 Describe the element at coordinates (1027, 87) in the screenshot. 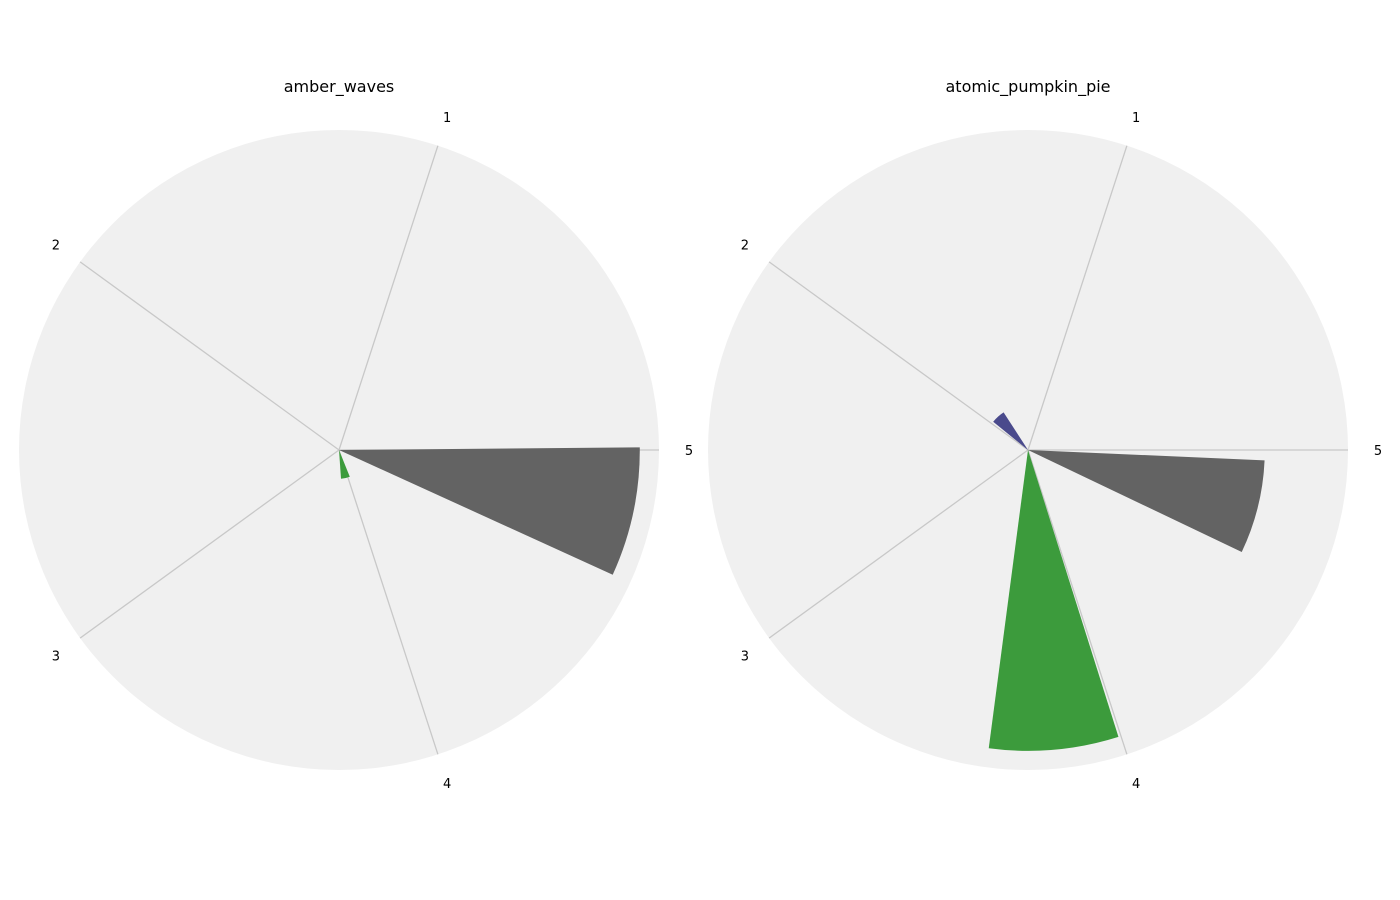

I see `chart-title: atomic_pumpkin_pie` at that location.